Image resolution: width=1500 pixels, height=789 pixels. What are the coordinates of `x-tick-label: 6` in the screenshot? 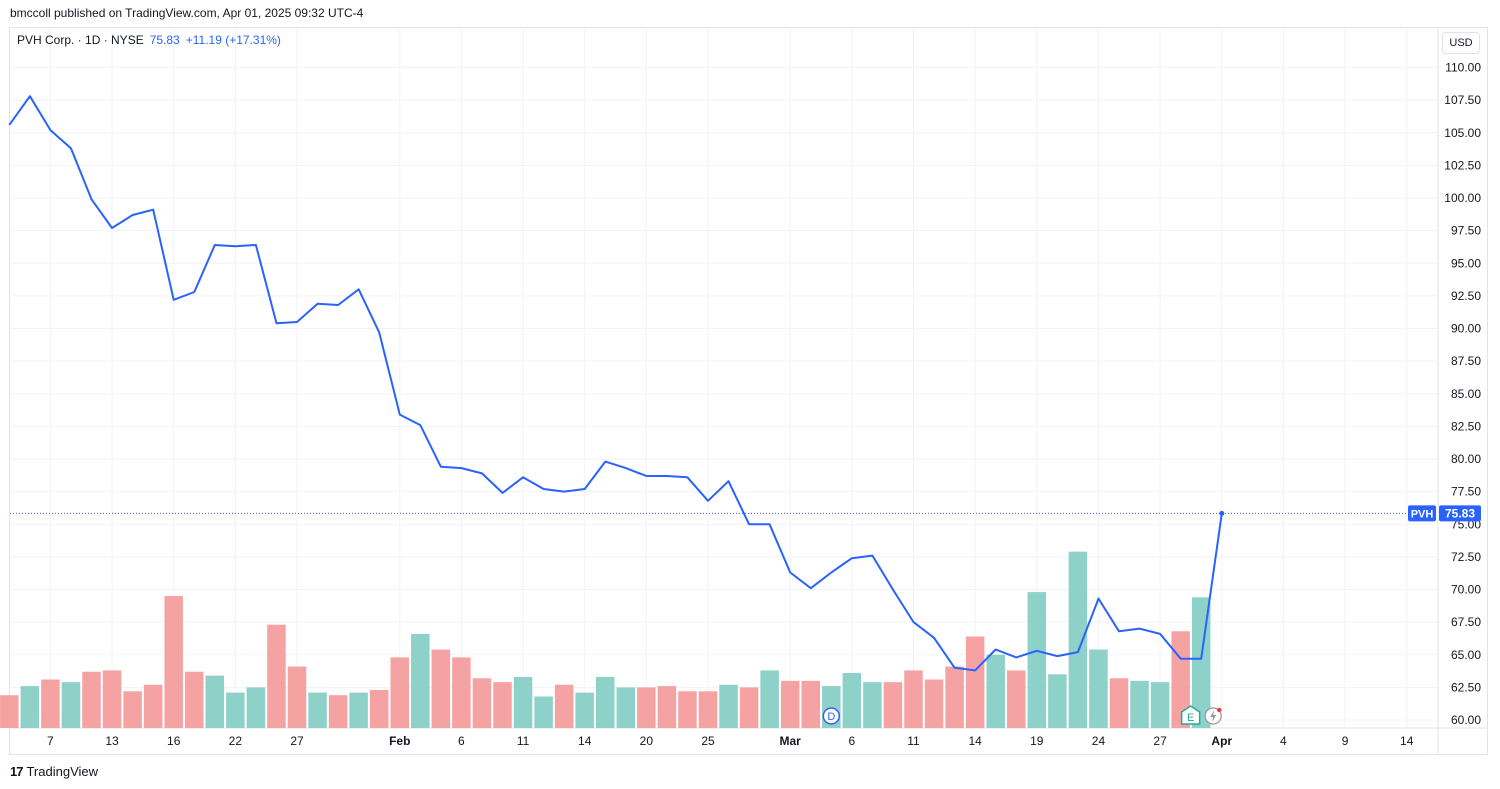 It's located at (461, 741).